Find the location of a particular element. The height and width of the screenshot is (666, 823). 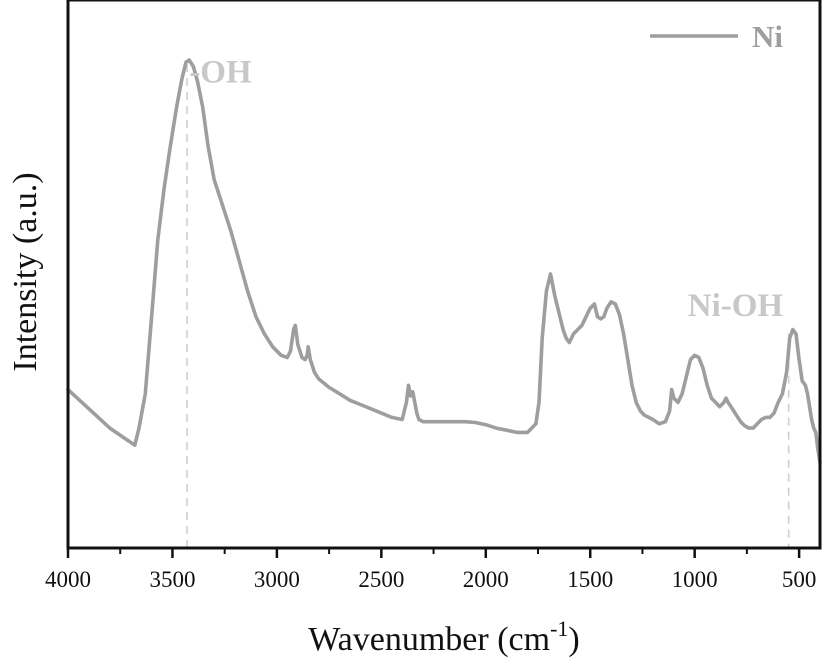

x-tick-label-2500: 2500 is located at coordinates (381, 579).